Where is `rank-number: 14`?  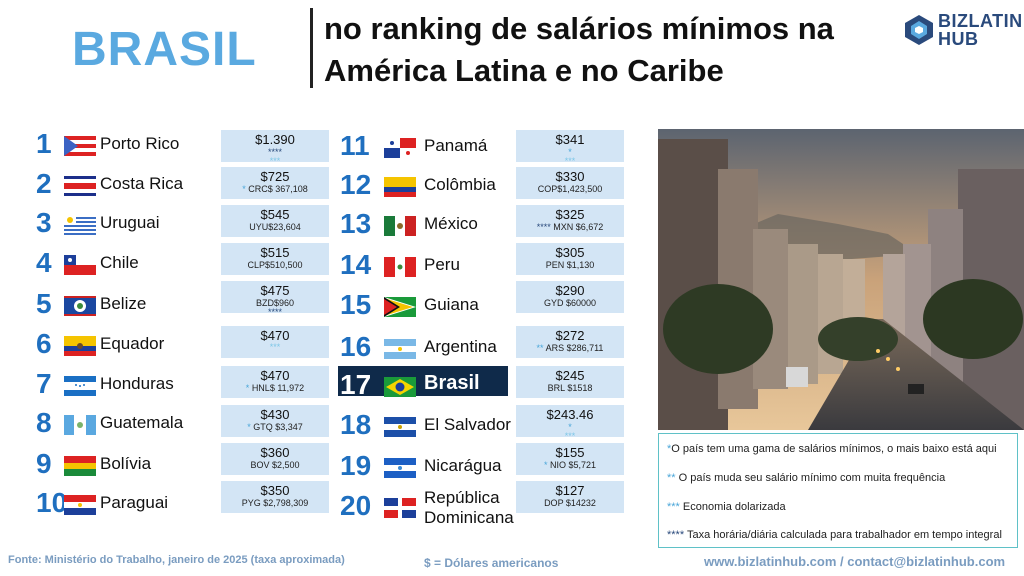
rank-number: 14 is located at coordinates (356, 264).